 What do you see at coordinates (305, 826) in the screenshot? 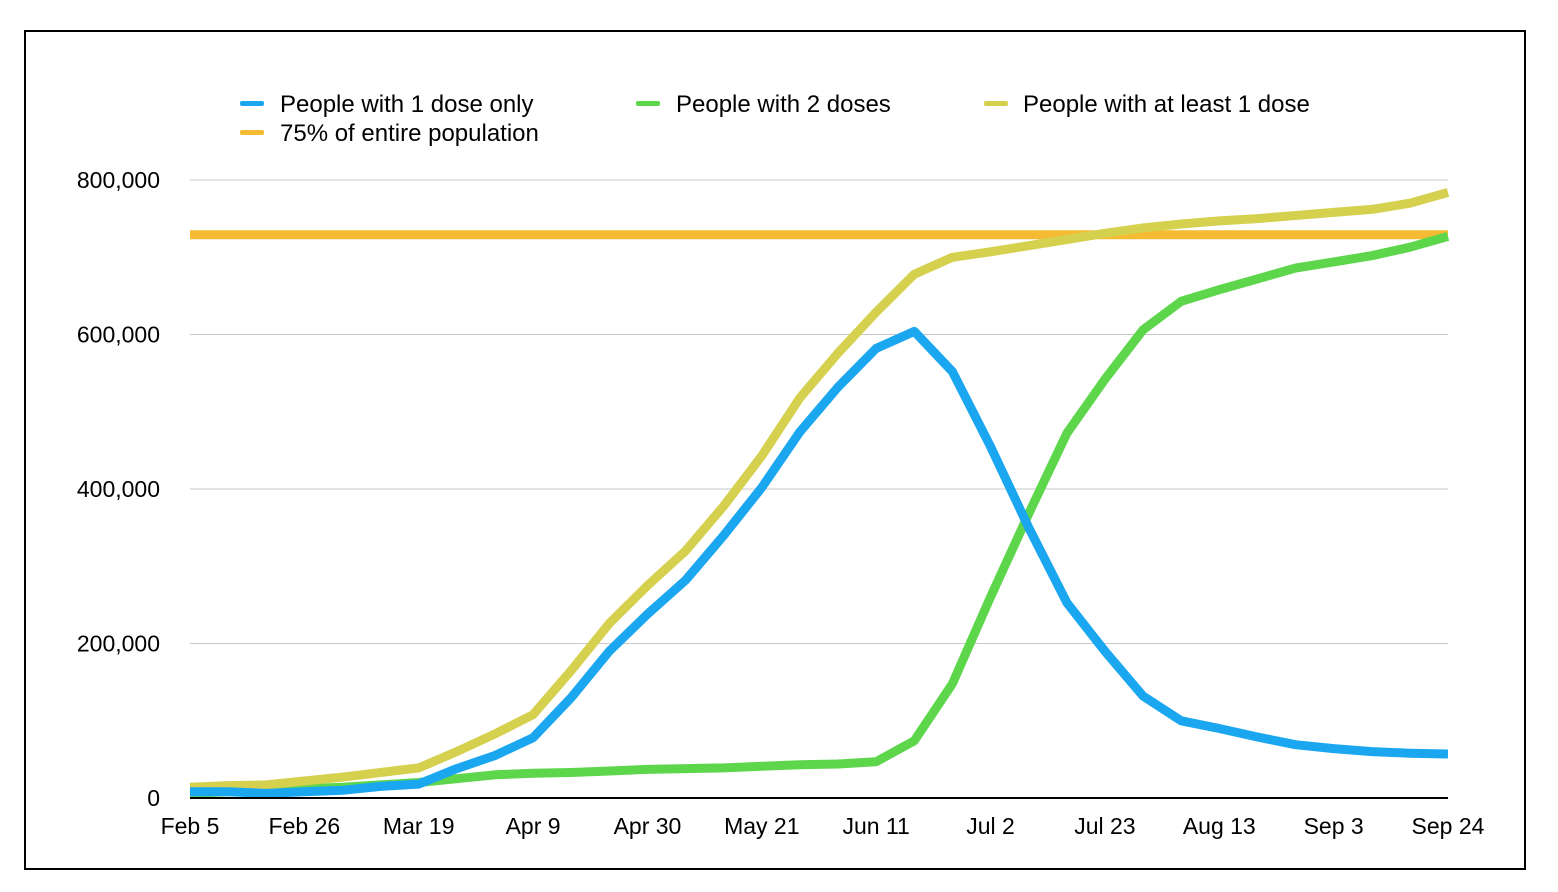
I see `x-tick-label: Feb 26` at bounding box center [305, 826].